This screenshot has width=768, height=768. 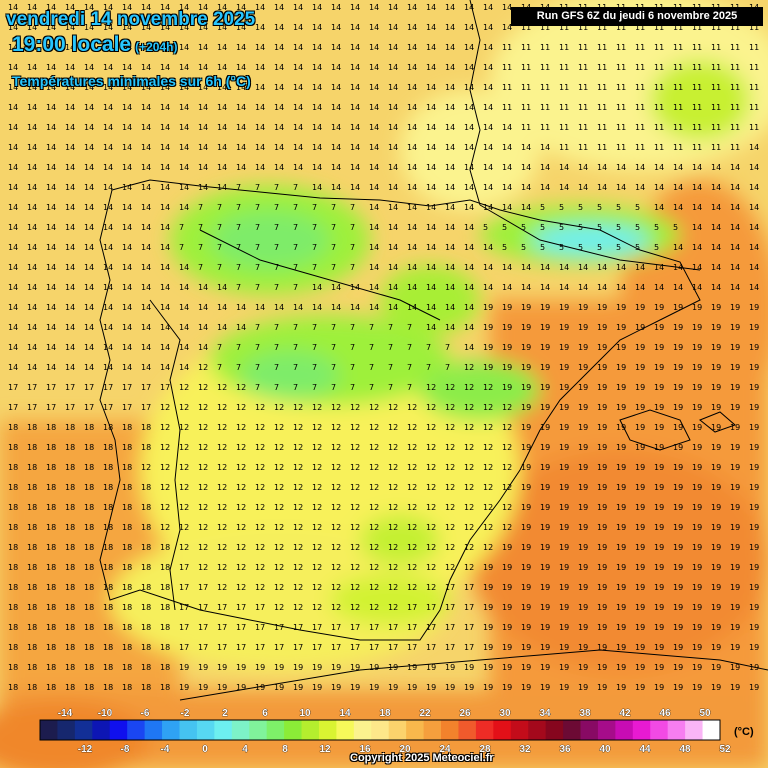 I want to click on legend-label-upper: 22, so click(x=425, y=713).